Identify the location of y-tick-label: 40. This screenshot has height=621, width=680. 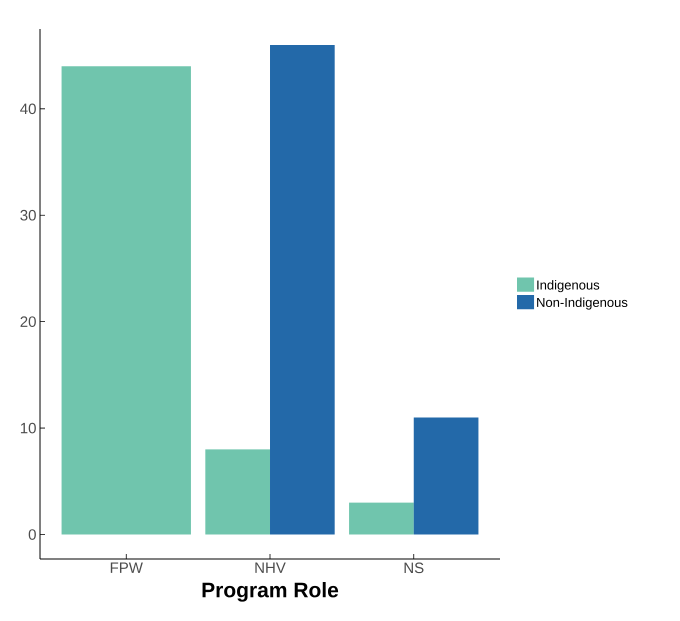
(28, 109).